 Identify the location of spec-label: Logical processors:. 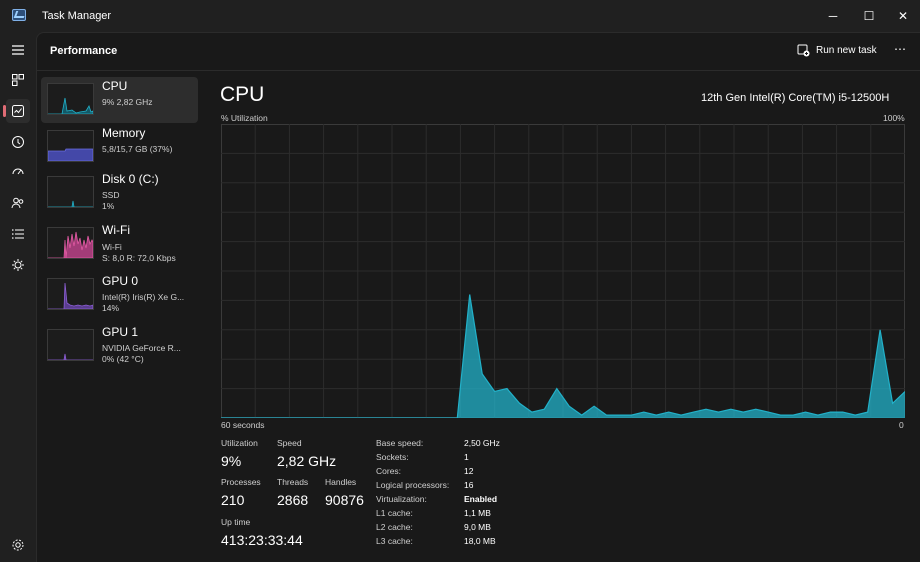
(413, 485).